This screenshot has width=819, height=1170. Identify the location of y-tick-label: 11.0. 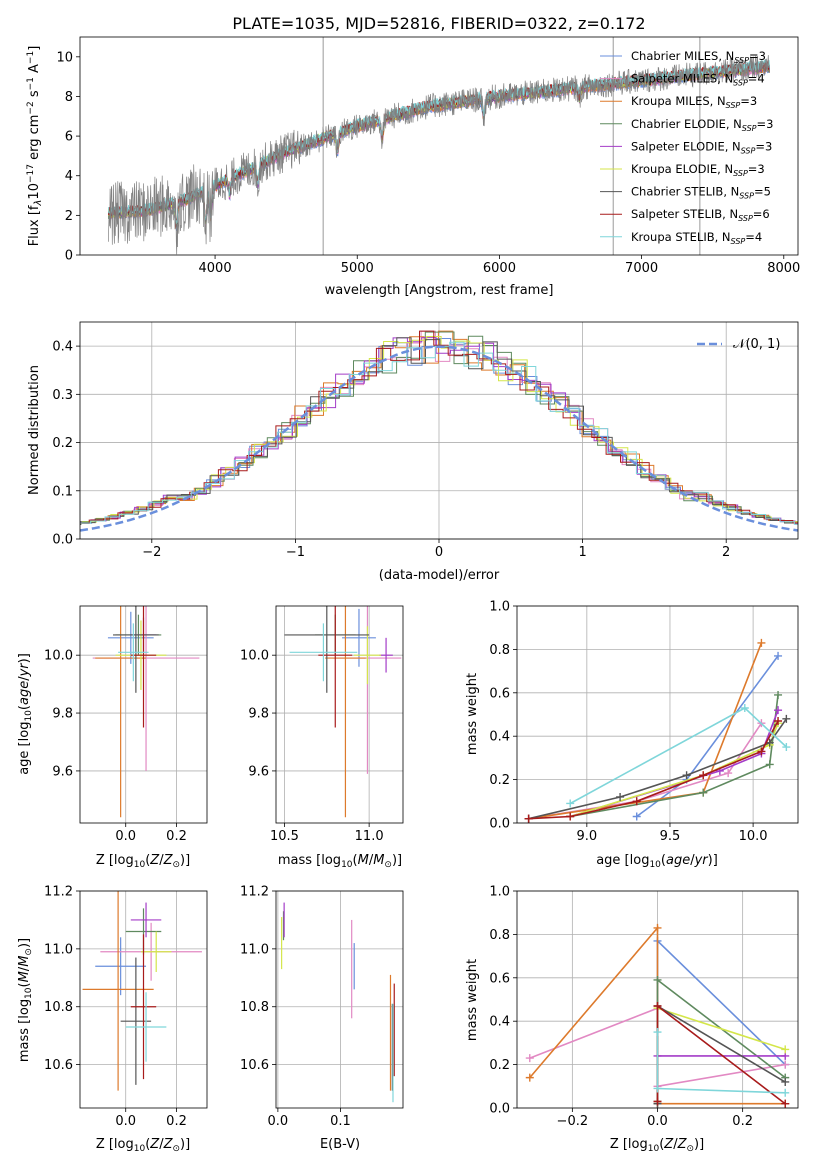
(254, 949).